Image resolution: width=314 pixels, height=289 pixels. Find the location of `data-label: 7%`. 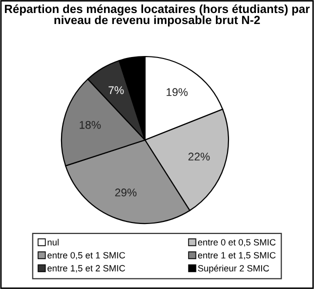

data-label: 7% is located at coordinates (116, 90).